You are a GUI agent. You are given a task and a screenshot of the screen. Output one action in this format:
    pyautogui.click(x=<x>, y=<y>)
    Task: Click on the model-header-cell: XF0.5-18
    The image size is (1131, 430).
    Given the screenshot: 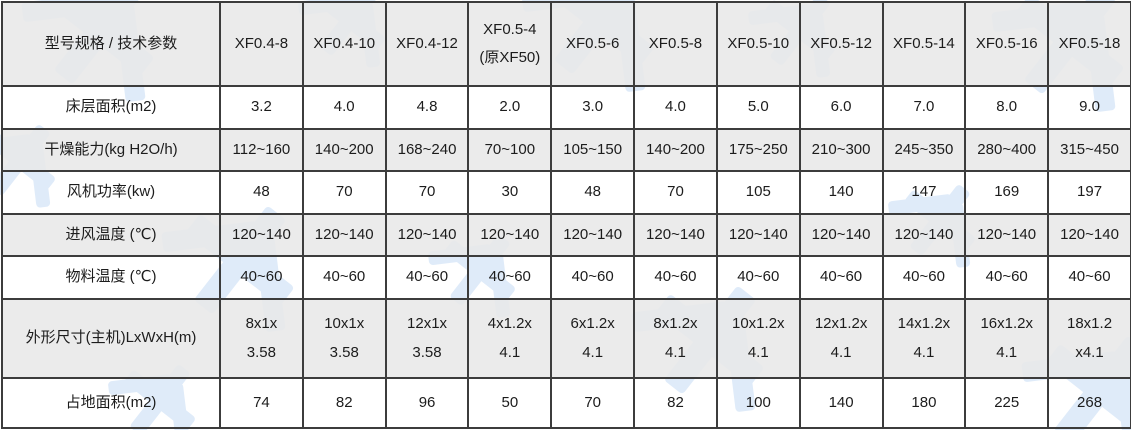 What is the action you would take?
    pyautogui.click(x=1089, y=44)
    